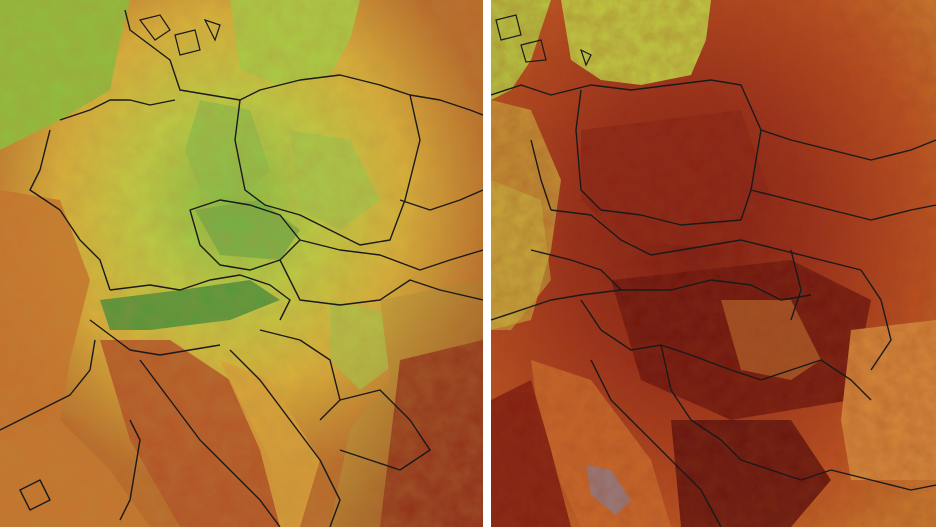 The height and width of the screenshot is (527, 936). Describe the element at coordinates (179, 35) in the screenshot. I see `denmark-islands-left` at that location.